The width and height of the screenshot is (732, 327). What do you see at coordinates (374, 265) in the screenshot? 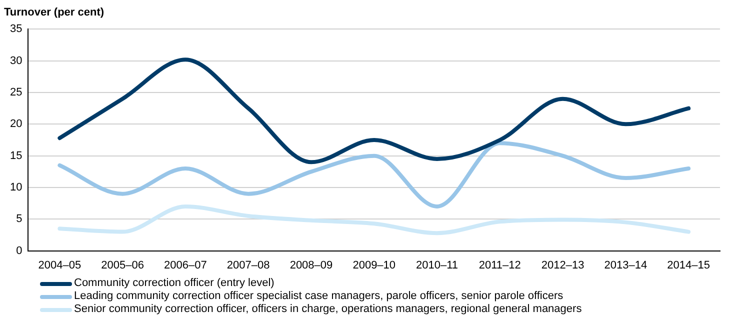
I see `x-tick-label: 2009–10` at bounding box center [374, 265].